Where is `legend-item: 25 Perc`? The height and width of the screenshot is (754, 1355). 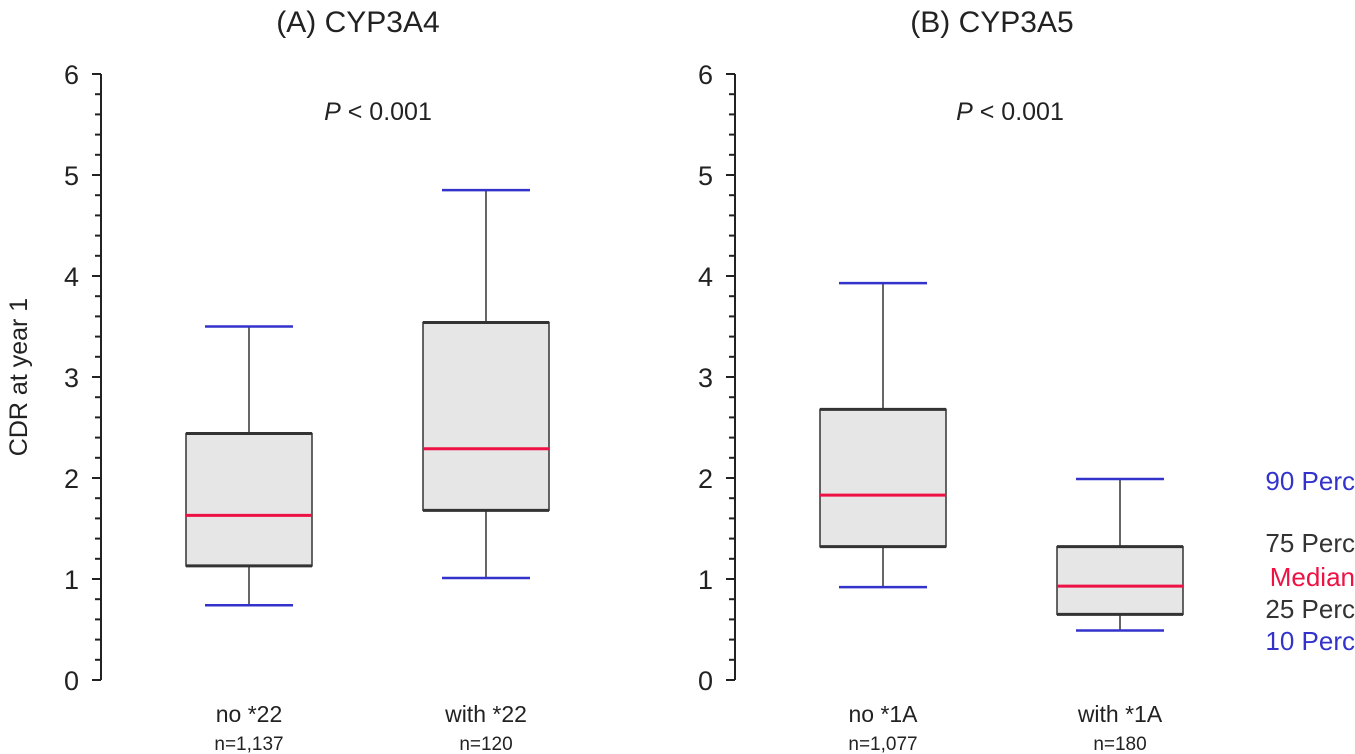 legend-item: 25 Perc is located at coordinates (1310, 609).